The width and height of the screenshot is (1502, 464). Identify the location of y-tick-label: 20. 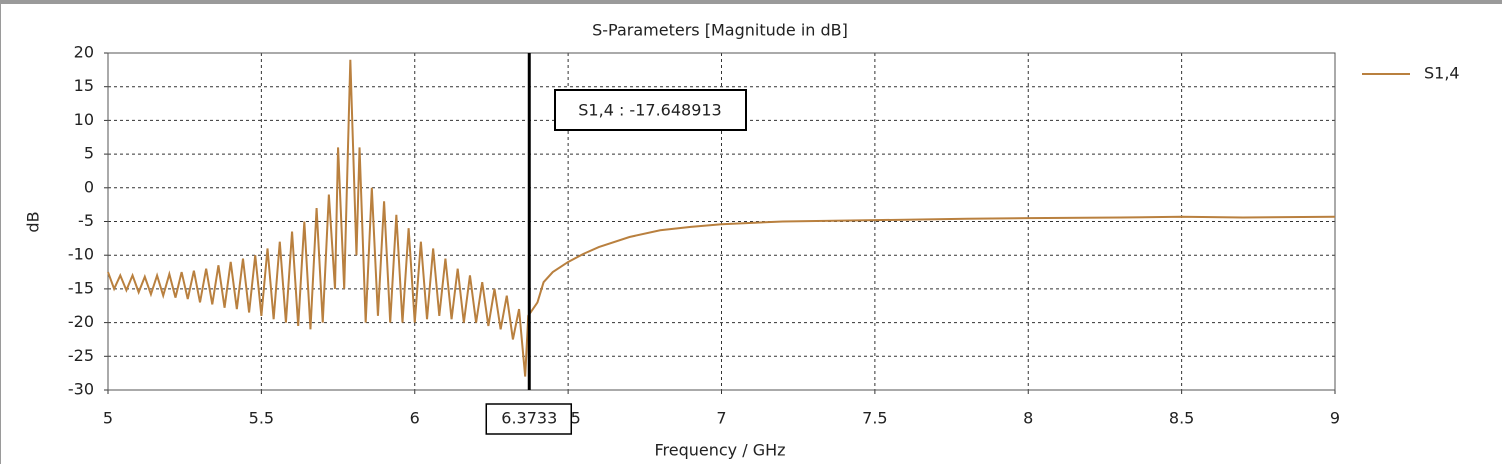
(84, 52).